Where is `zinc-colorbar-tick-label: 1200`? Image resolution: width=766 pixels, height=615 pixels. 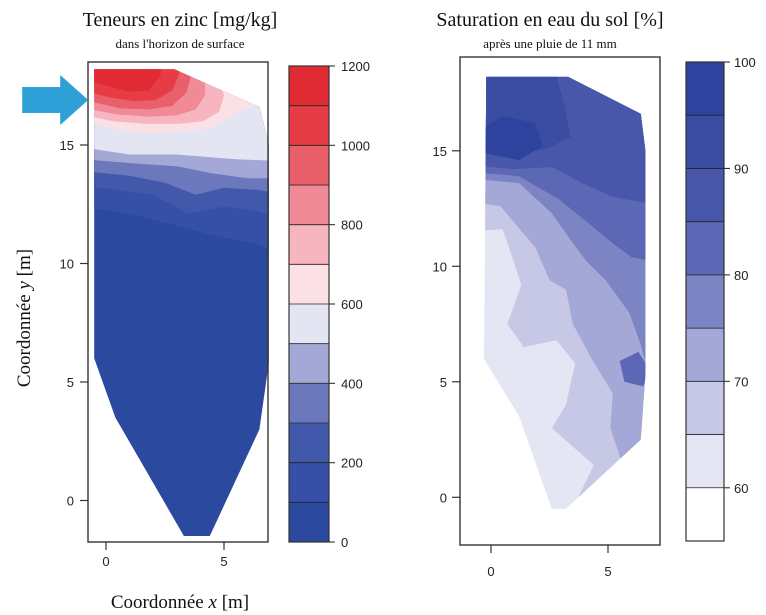
zinc-colorbar-tick-label: 1200 is located at coordinates (355, 66).